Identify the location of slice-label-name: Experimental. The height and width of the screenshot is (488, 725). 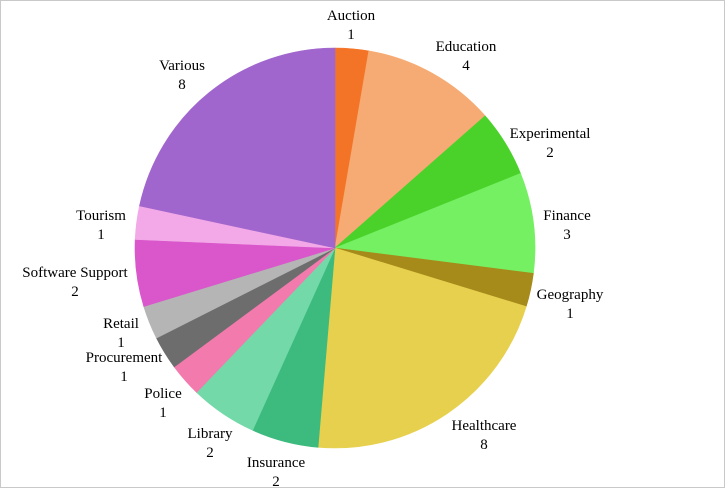
(550, 134).